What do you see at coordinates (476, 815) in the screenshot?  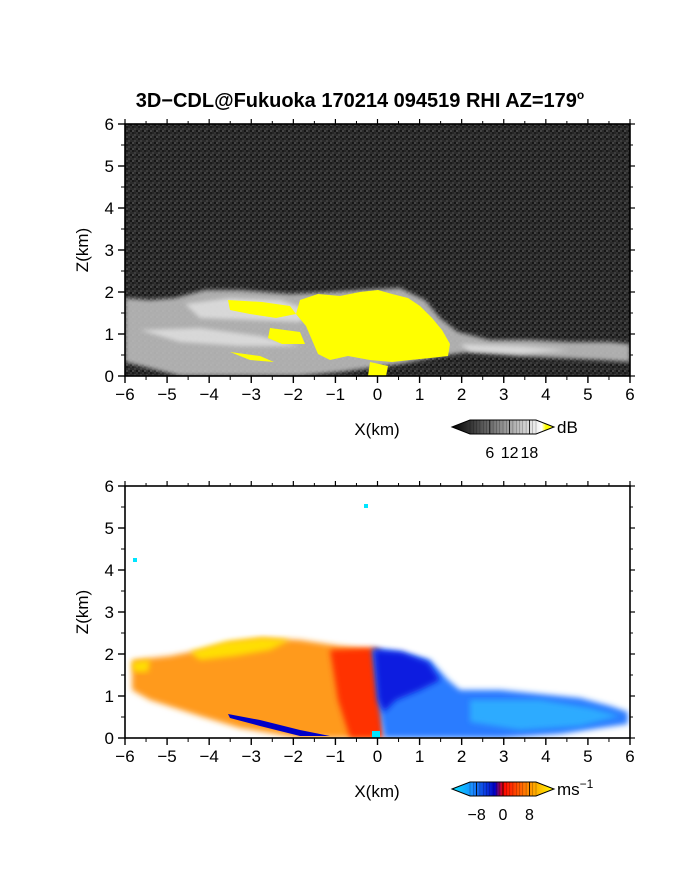 I see `colorbar-tick-label: −8` at bounding box center [476, 815].